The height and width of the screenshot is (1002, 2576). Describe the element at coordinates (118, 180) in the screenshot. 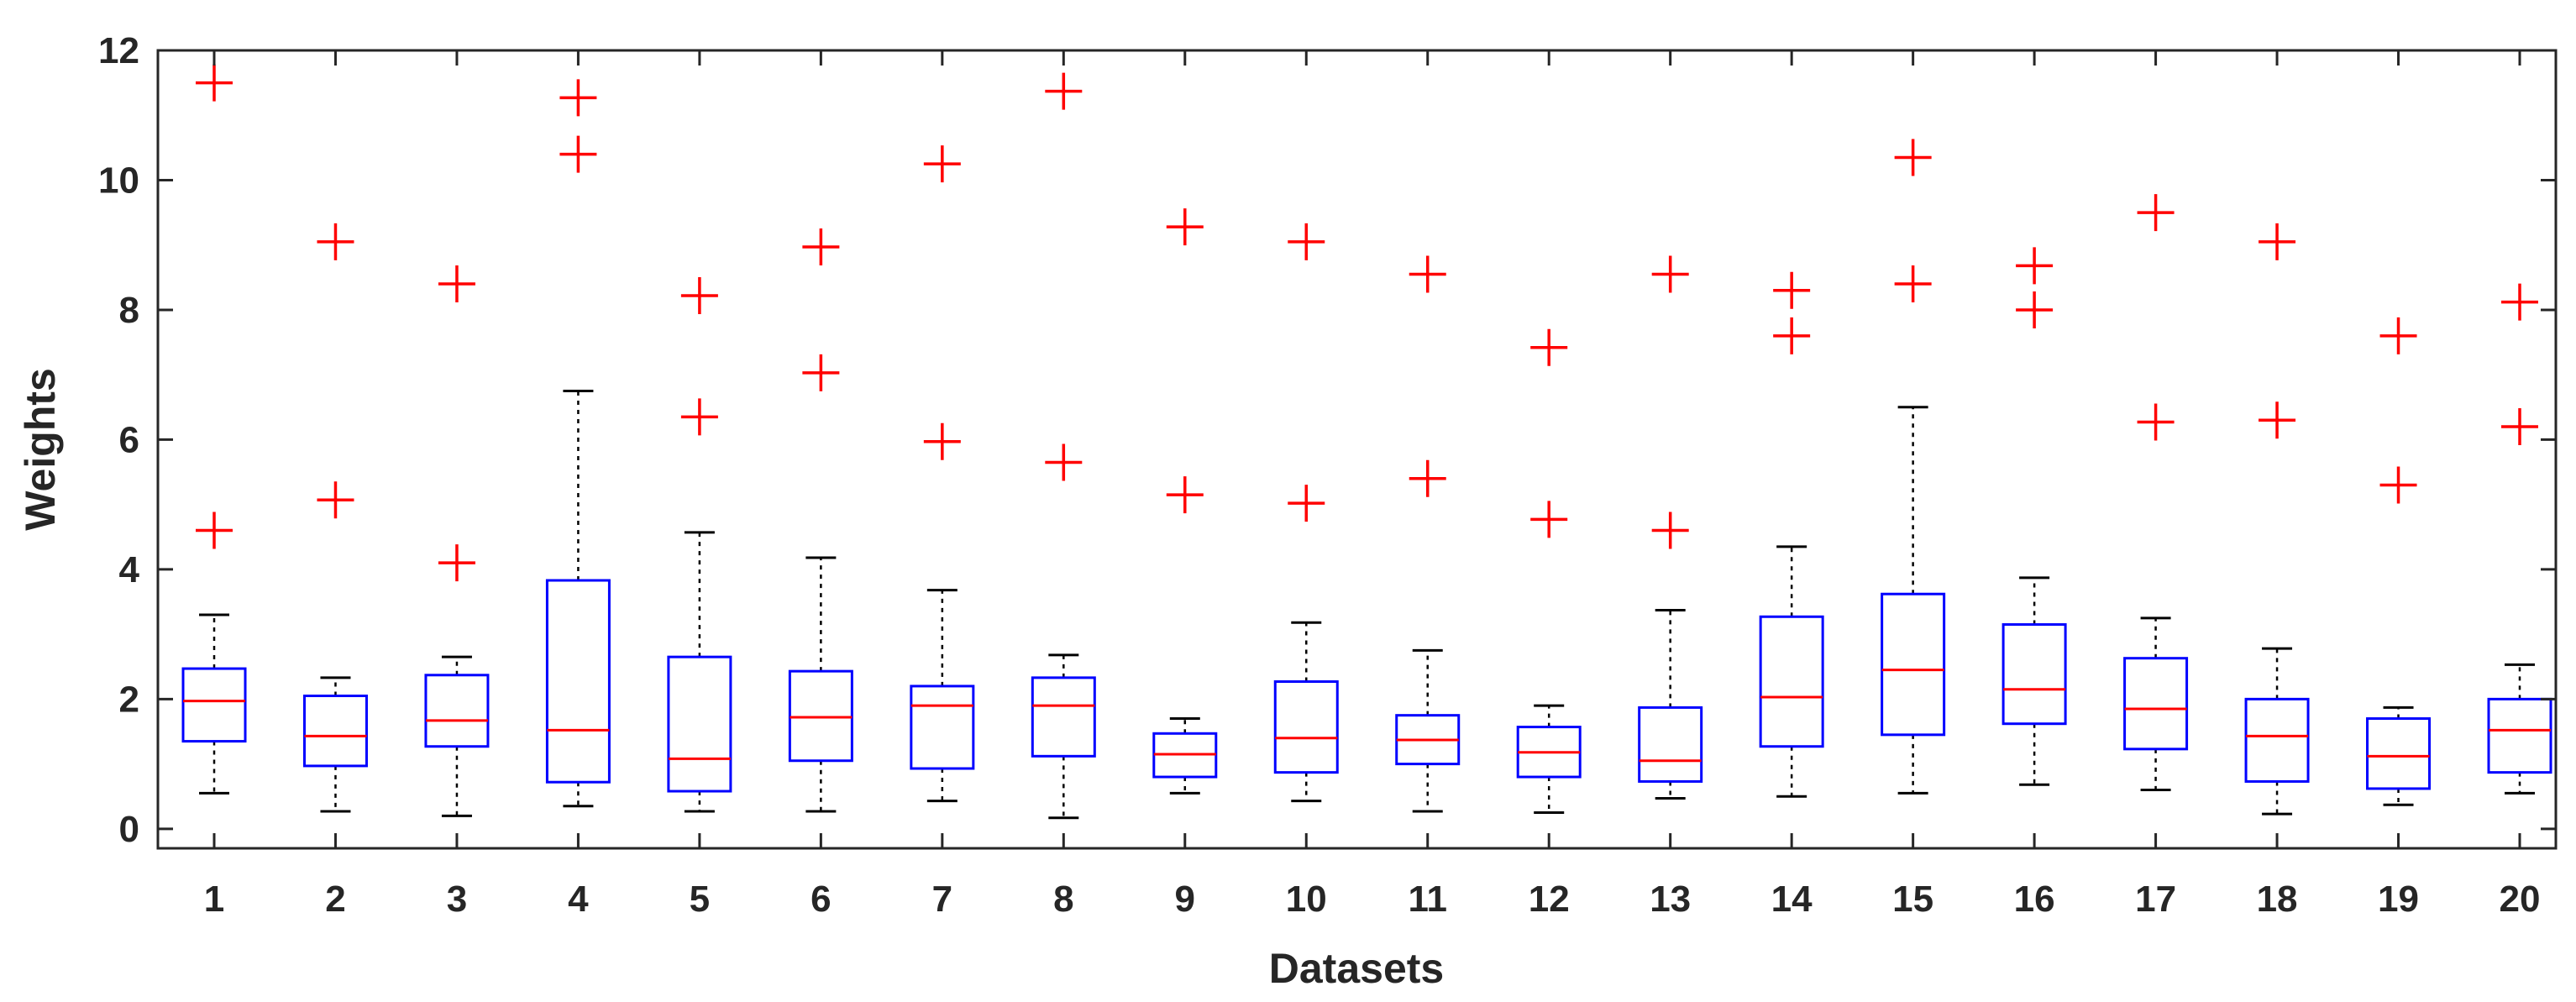

I see `y-tick-label: 10` at that location.